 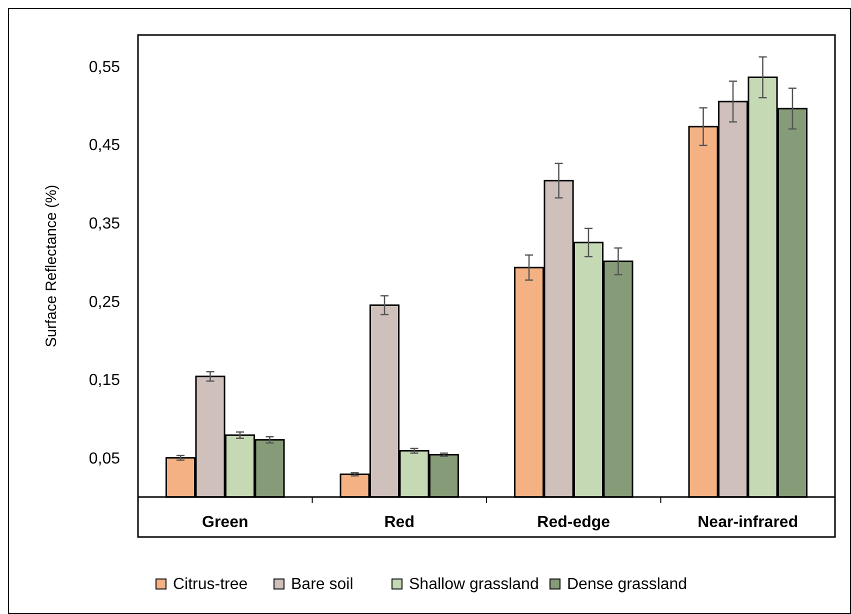 What do you see at coordinates (573, 522) in the screenshot?
I see `x-tick-label: Red-edge` at bounding box center [573, 522].